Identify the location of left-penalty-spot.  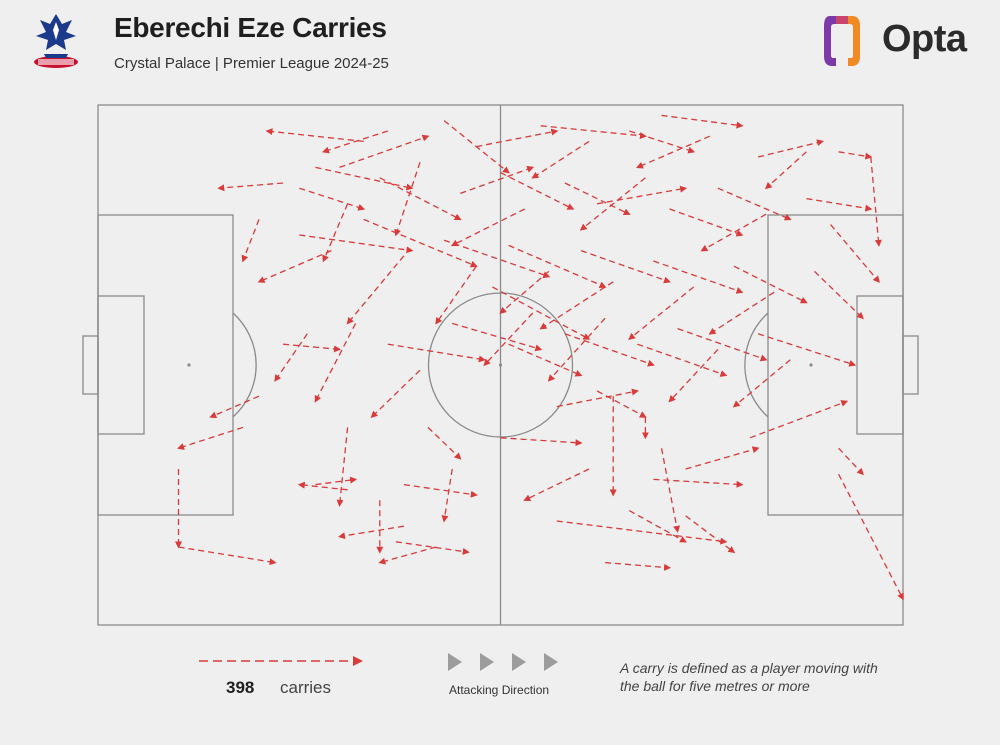
(189, 365).